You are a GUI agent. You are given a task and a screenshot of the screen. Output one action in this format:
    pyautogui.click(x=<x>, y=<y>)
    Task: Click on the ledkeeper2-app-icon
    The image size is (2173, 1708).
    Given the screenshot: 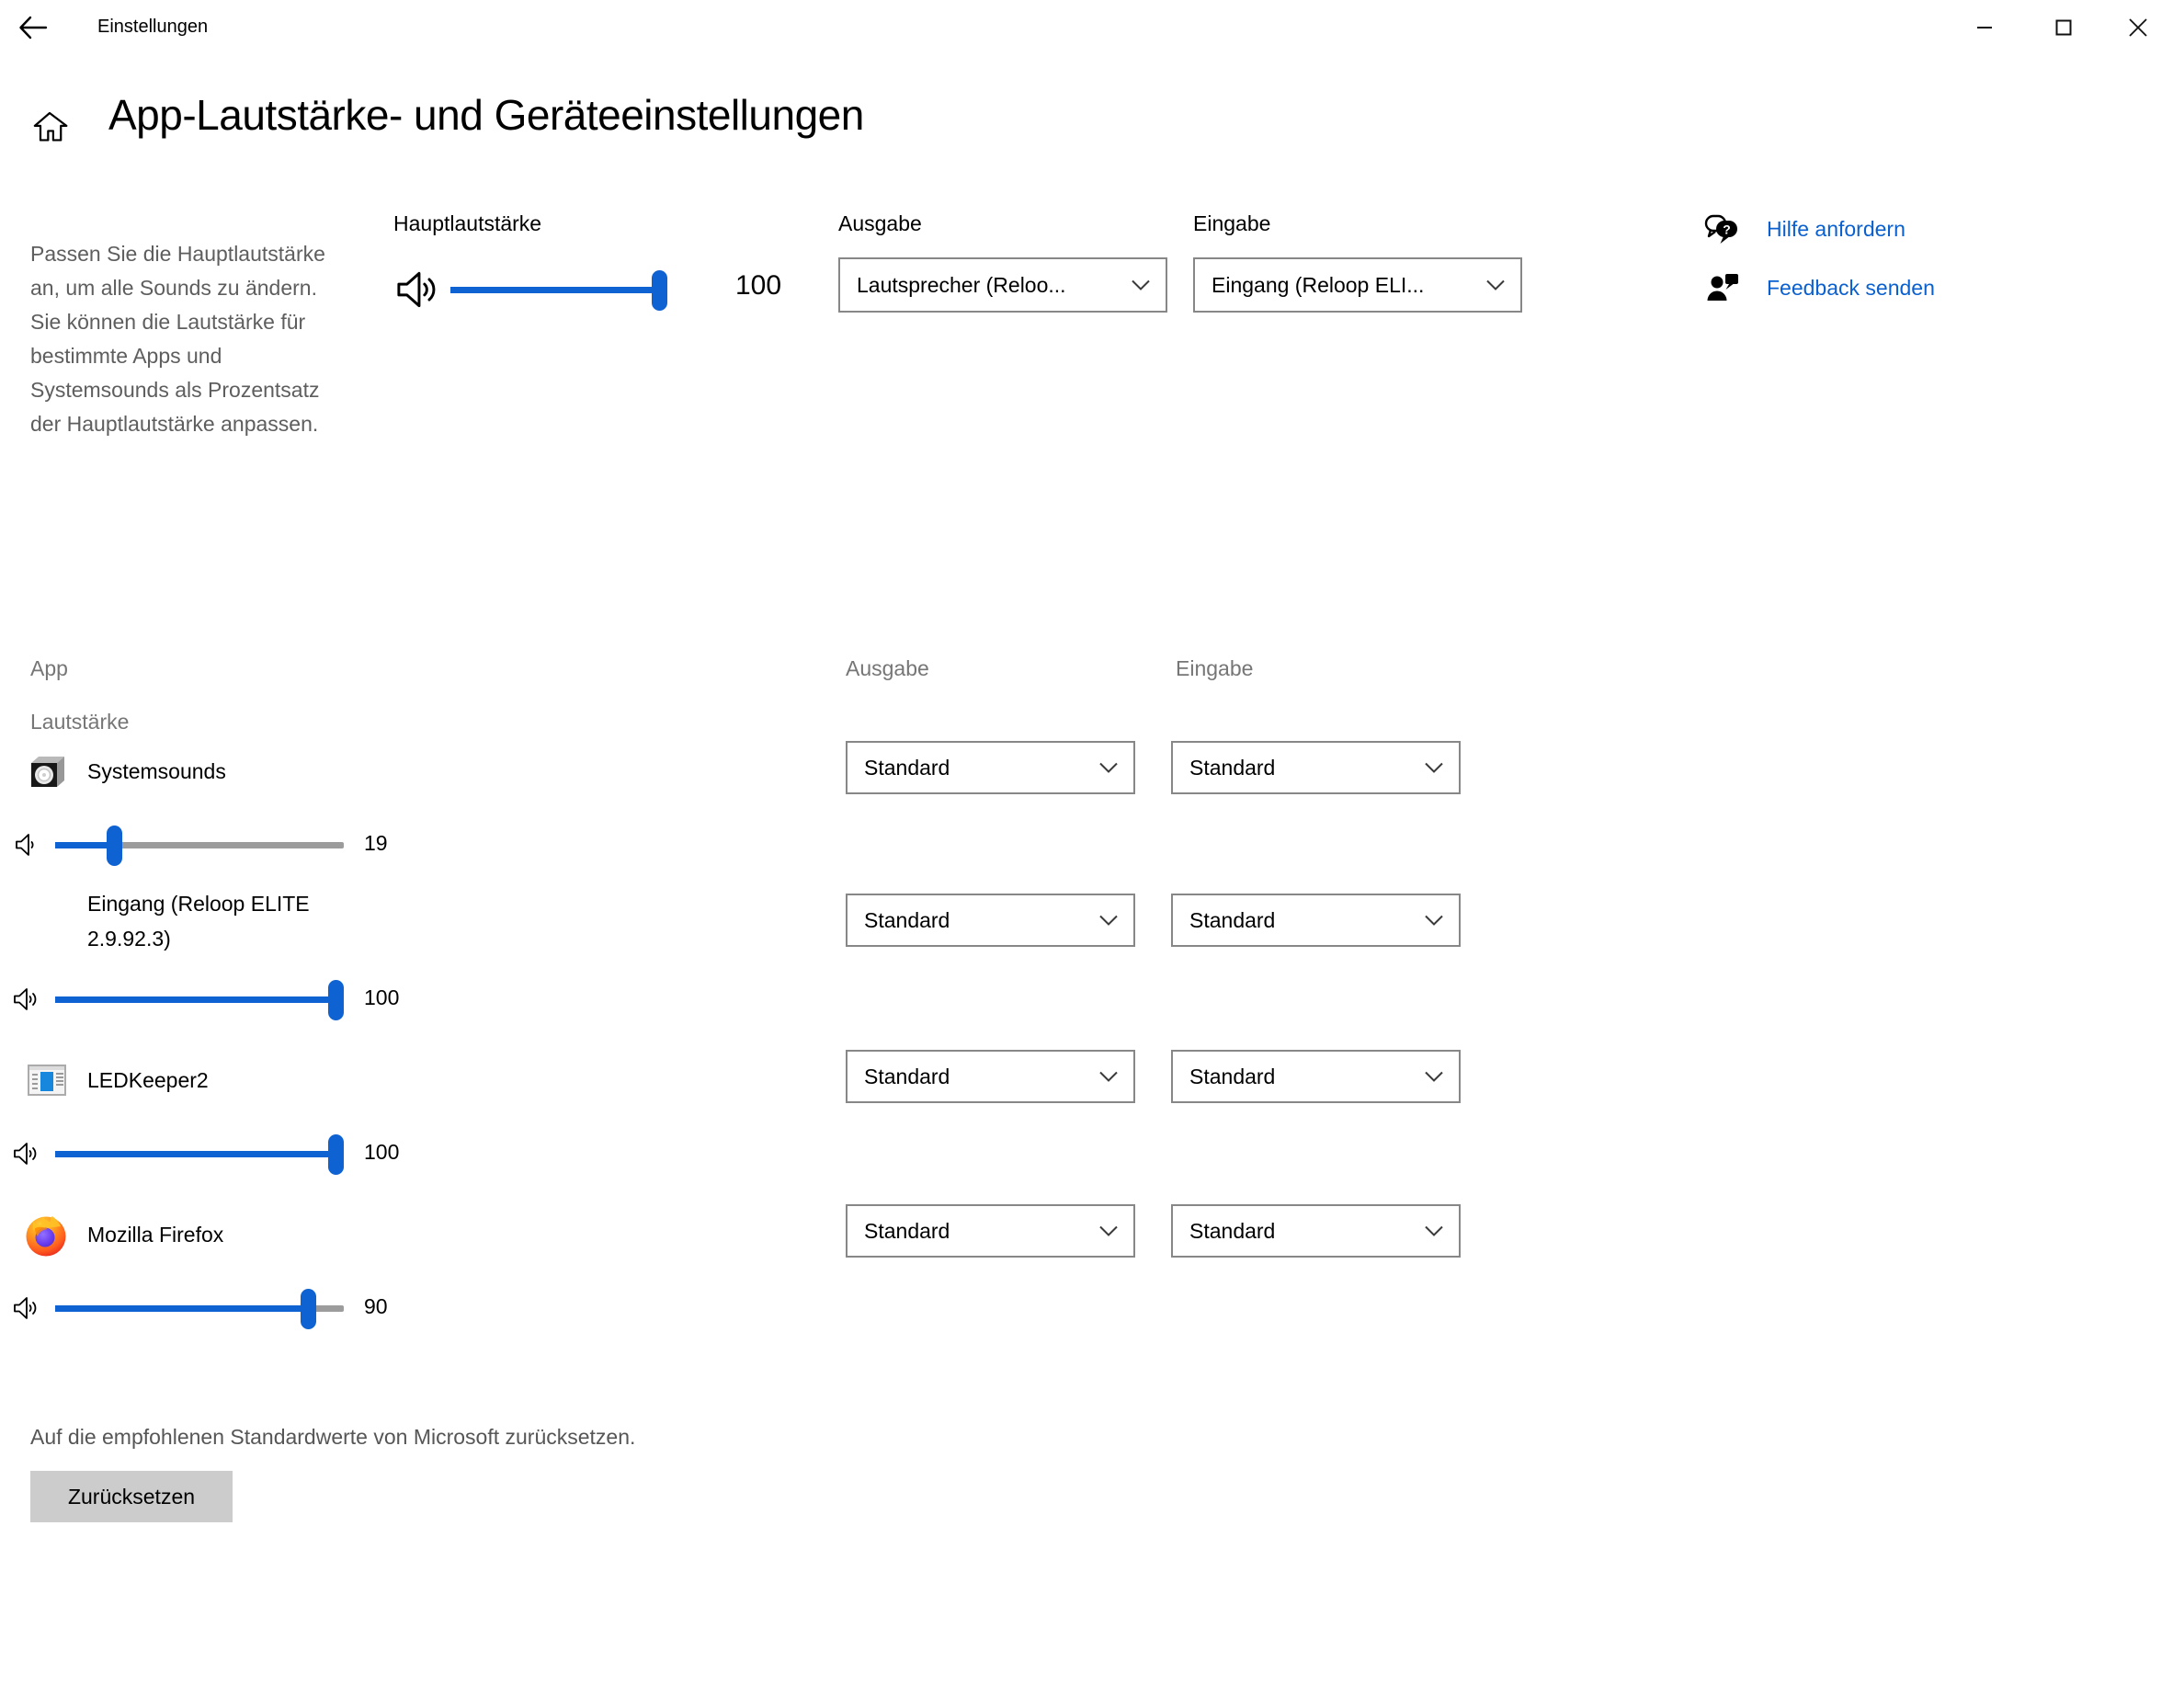 What is the action you would take?
    pyautogui.click(x=47, y=1080)
    